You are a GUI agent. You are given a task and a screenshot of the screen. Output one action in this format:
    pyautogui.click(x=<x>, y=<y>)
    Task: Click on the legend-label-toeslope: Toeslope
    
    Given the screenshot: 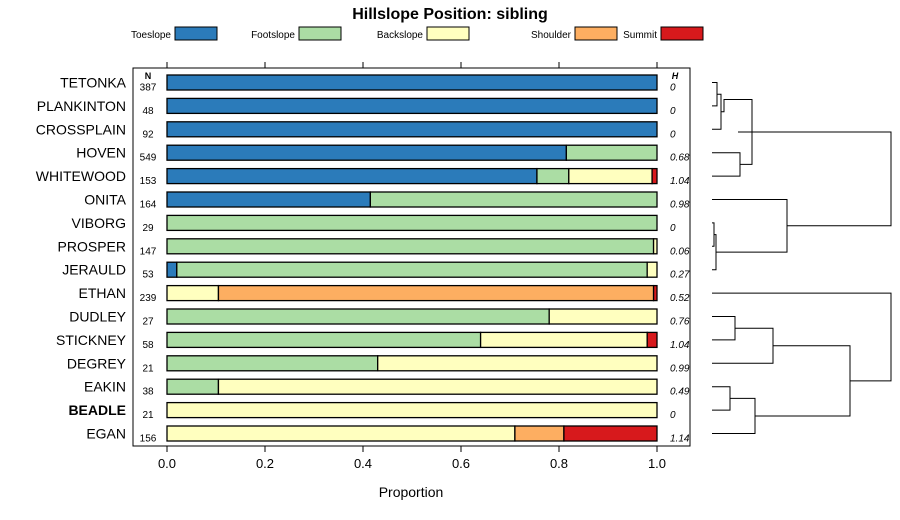 What is the action you would take?
    pyautogui.click(x=151, y=35)
    